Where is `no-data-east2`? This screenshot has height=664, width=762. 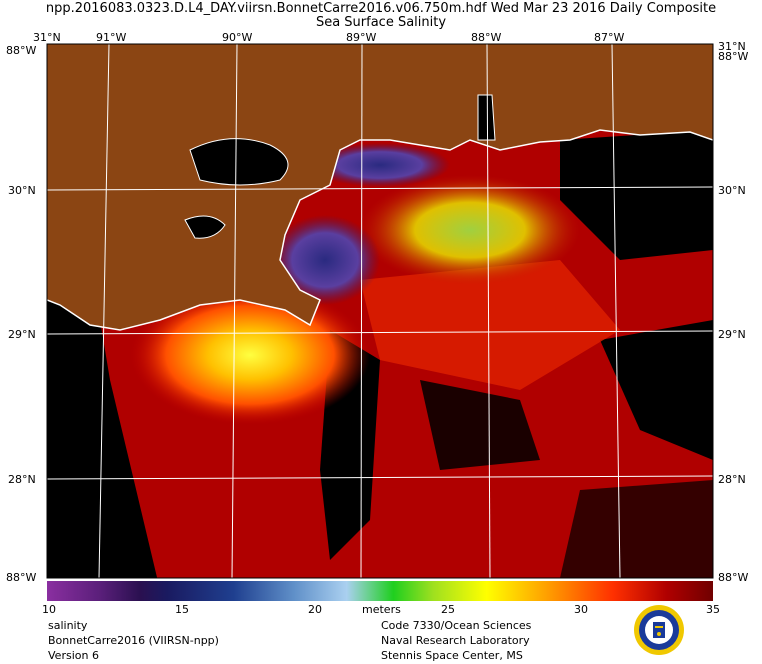
no-data-east2 is located at coordinates (656, 390).